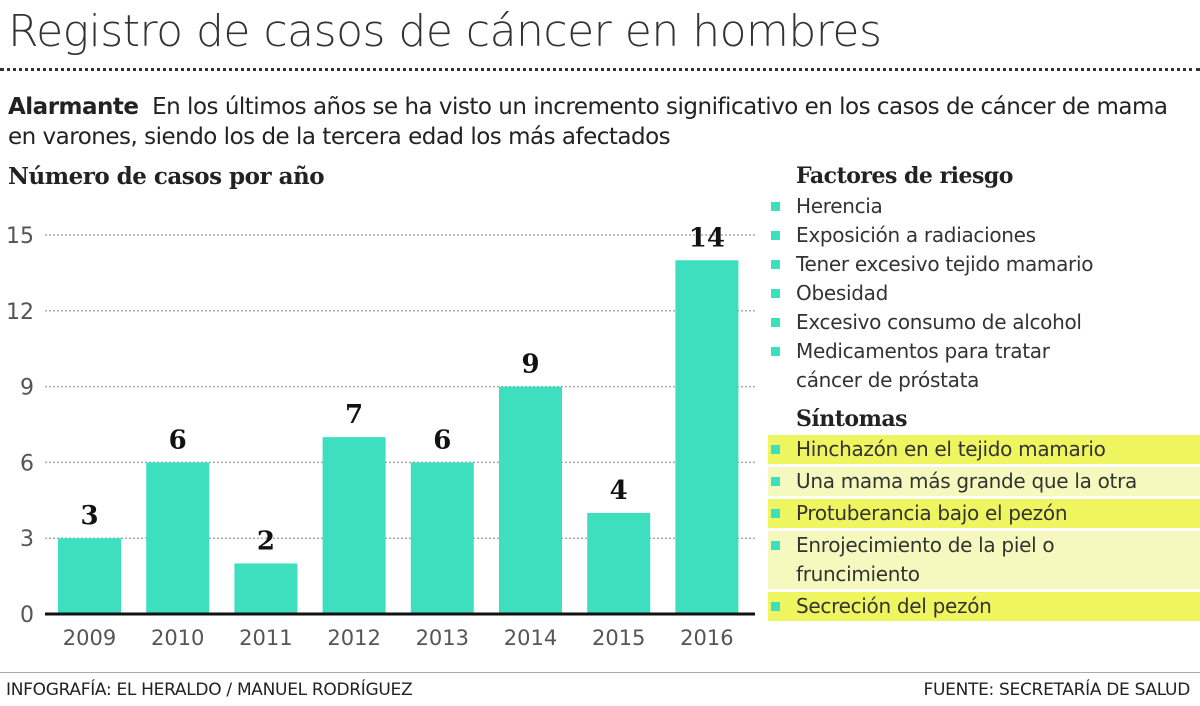 Image resolution: width=1200 pixels, height=706 pixels. I want to click on risk-factor-item: Herencia, so click(984, 206).